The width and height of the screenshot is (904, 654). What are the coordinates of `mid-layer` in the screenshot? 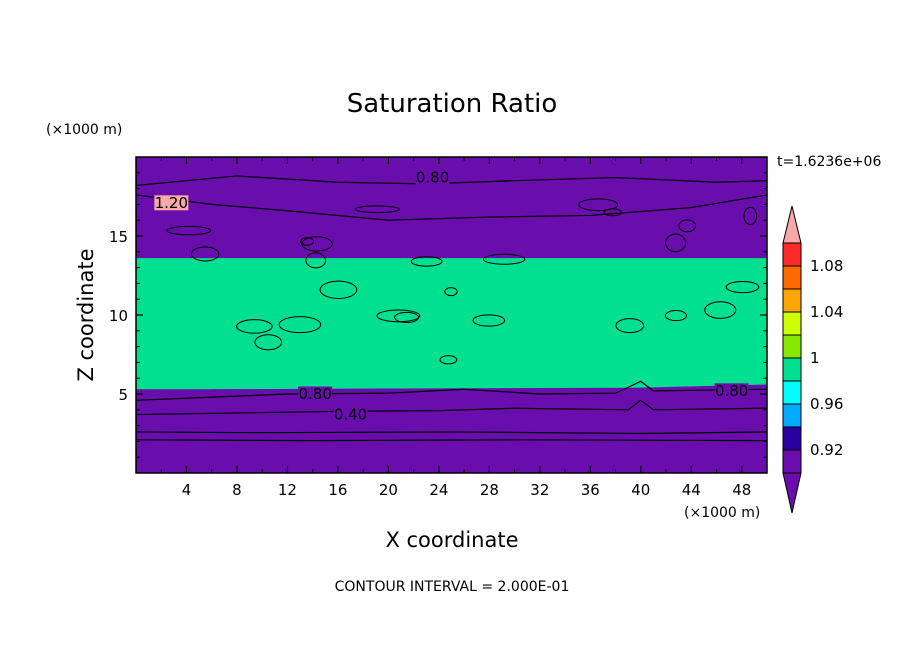 It's located at (451, 324).